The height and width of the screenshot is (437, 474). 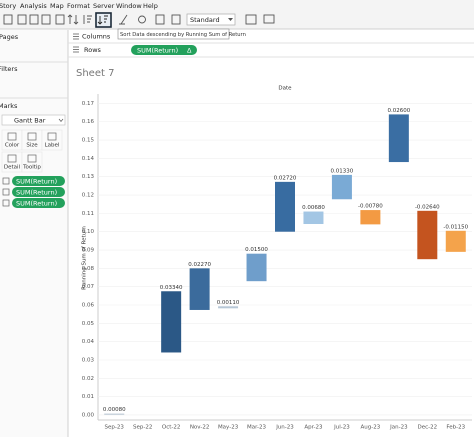 I want to click on x-tick-label: Jan-23, so click(x=398, y=428).